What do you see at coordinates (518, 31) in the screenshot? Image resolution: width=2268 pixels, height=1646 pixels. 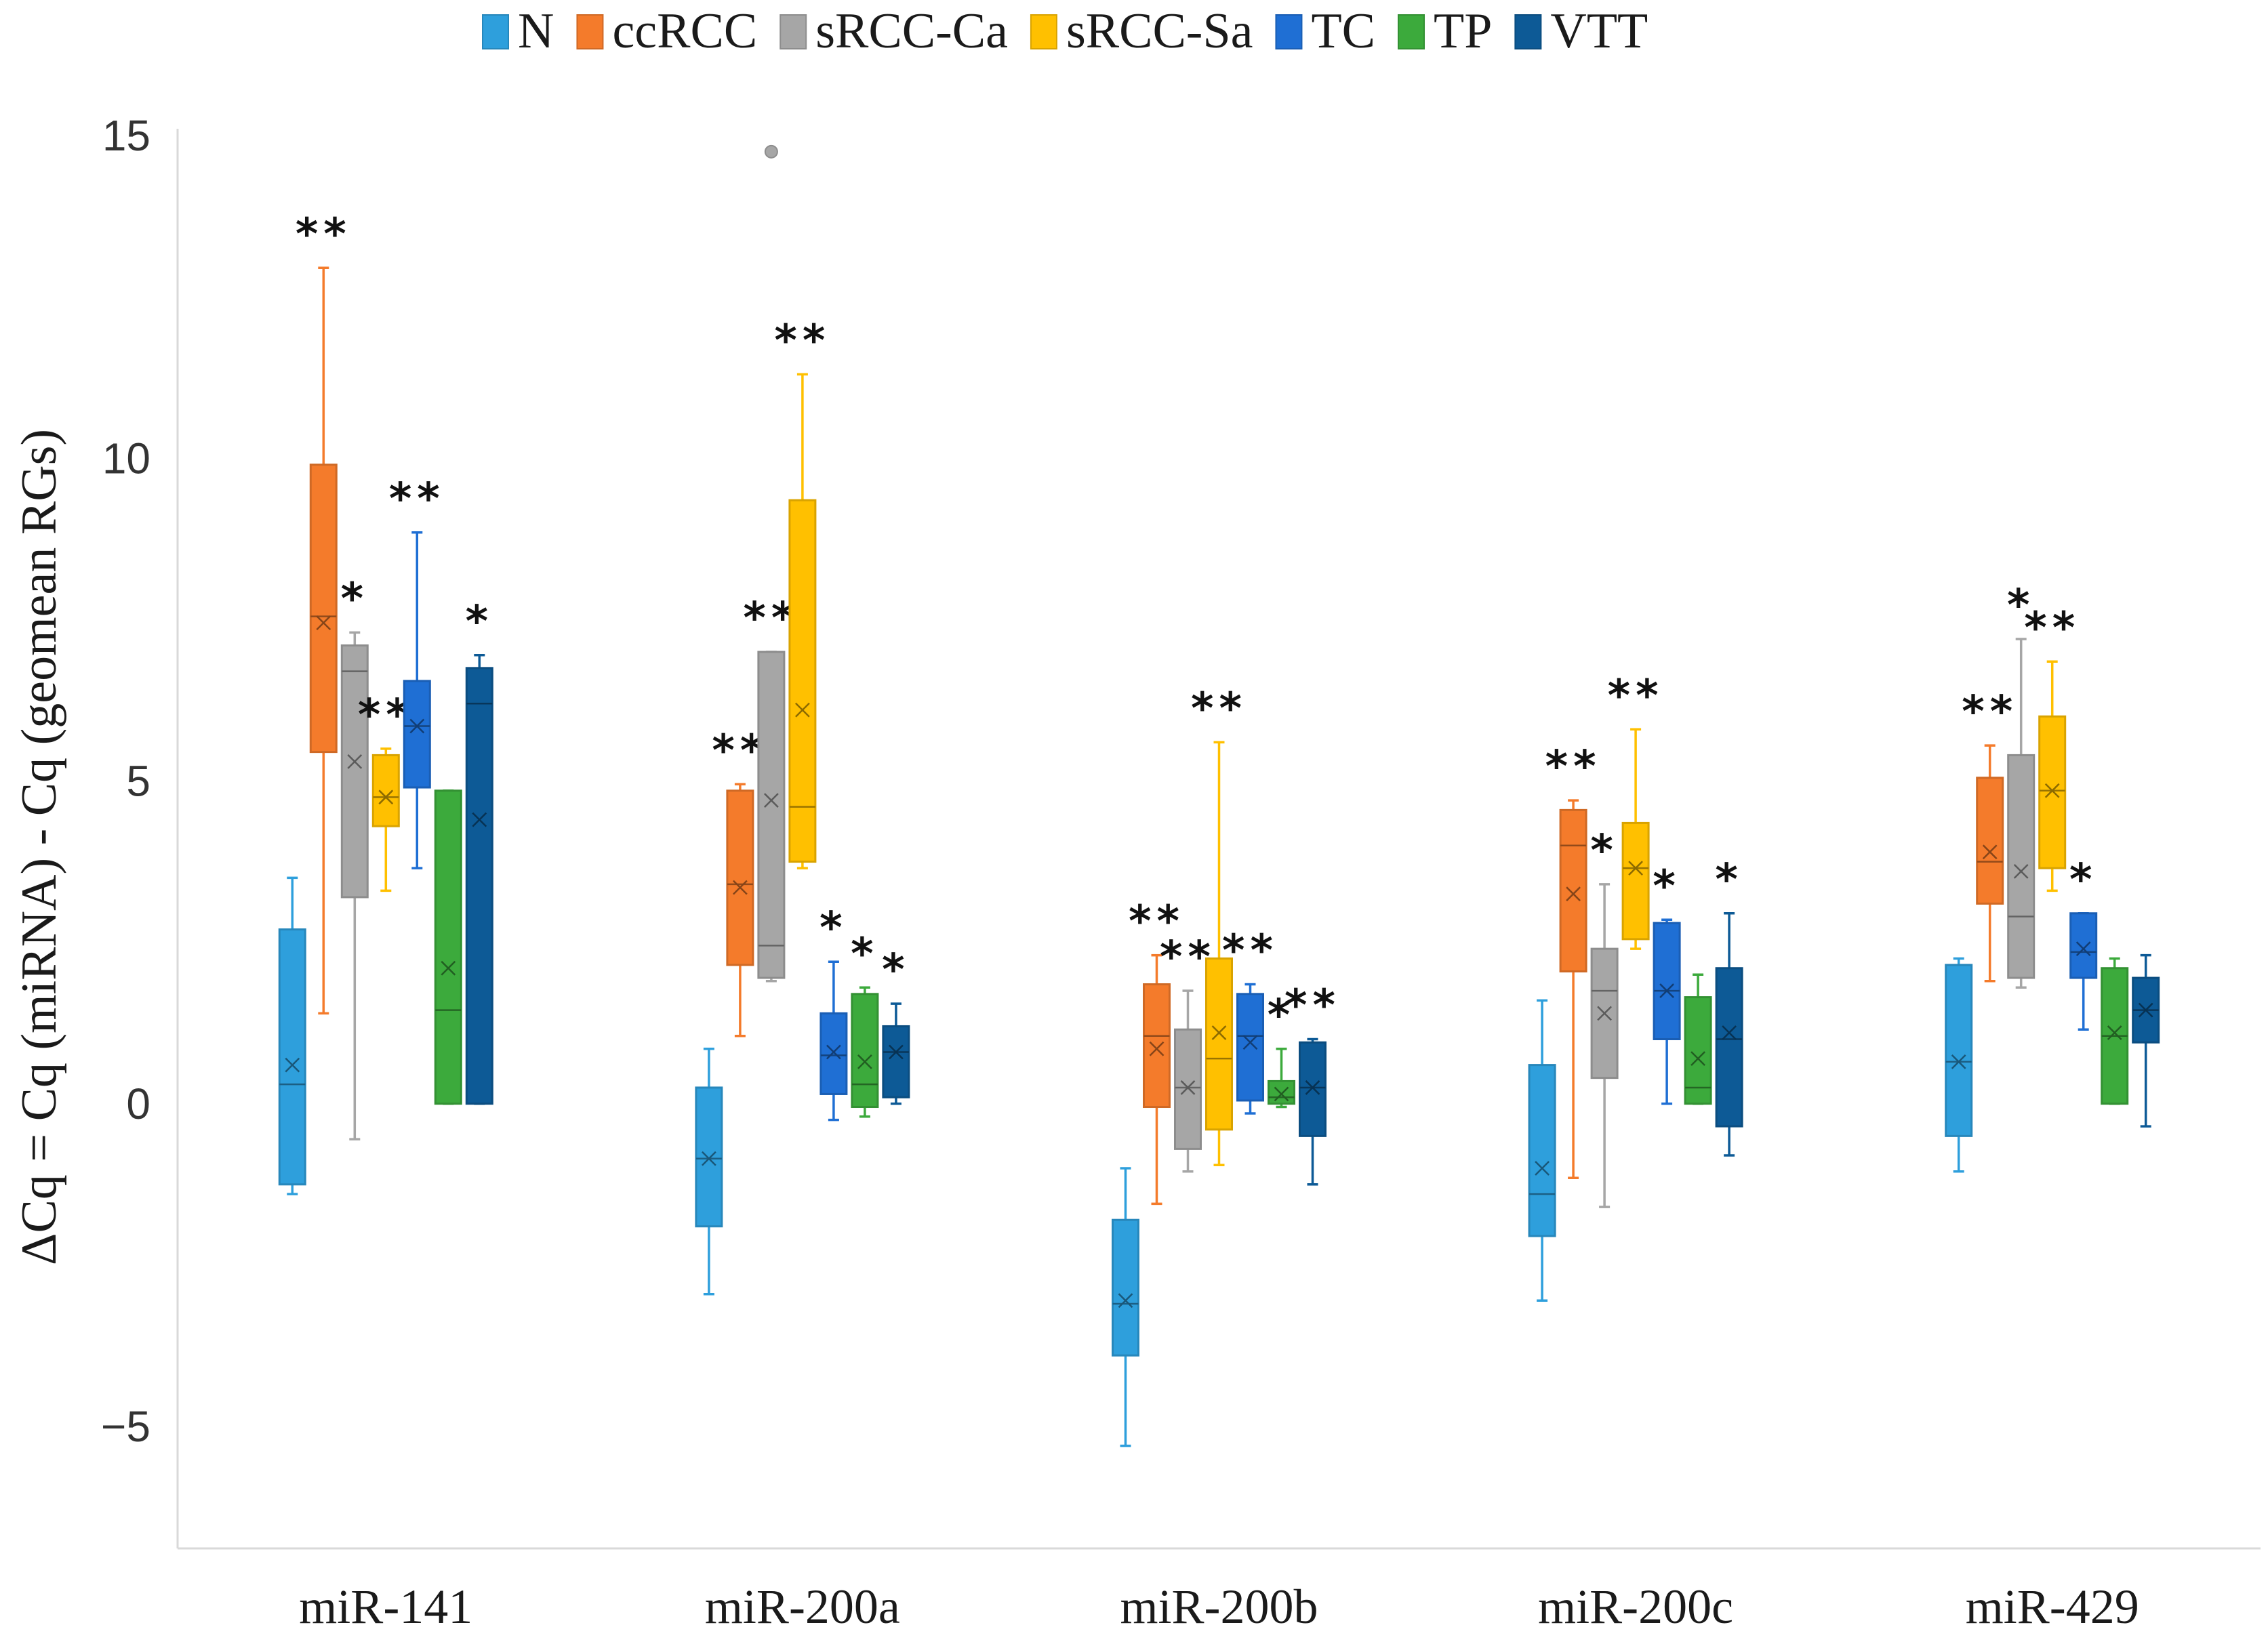 I see `legend-item-n: N` at bounding box center [518, 31].